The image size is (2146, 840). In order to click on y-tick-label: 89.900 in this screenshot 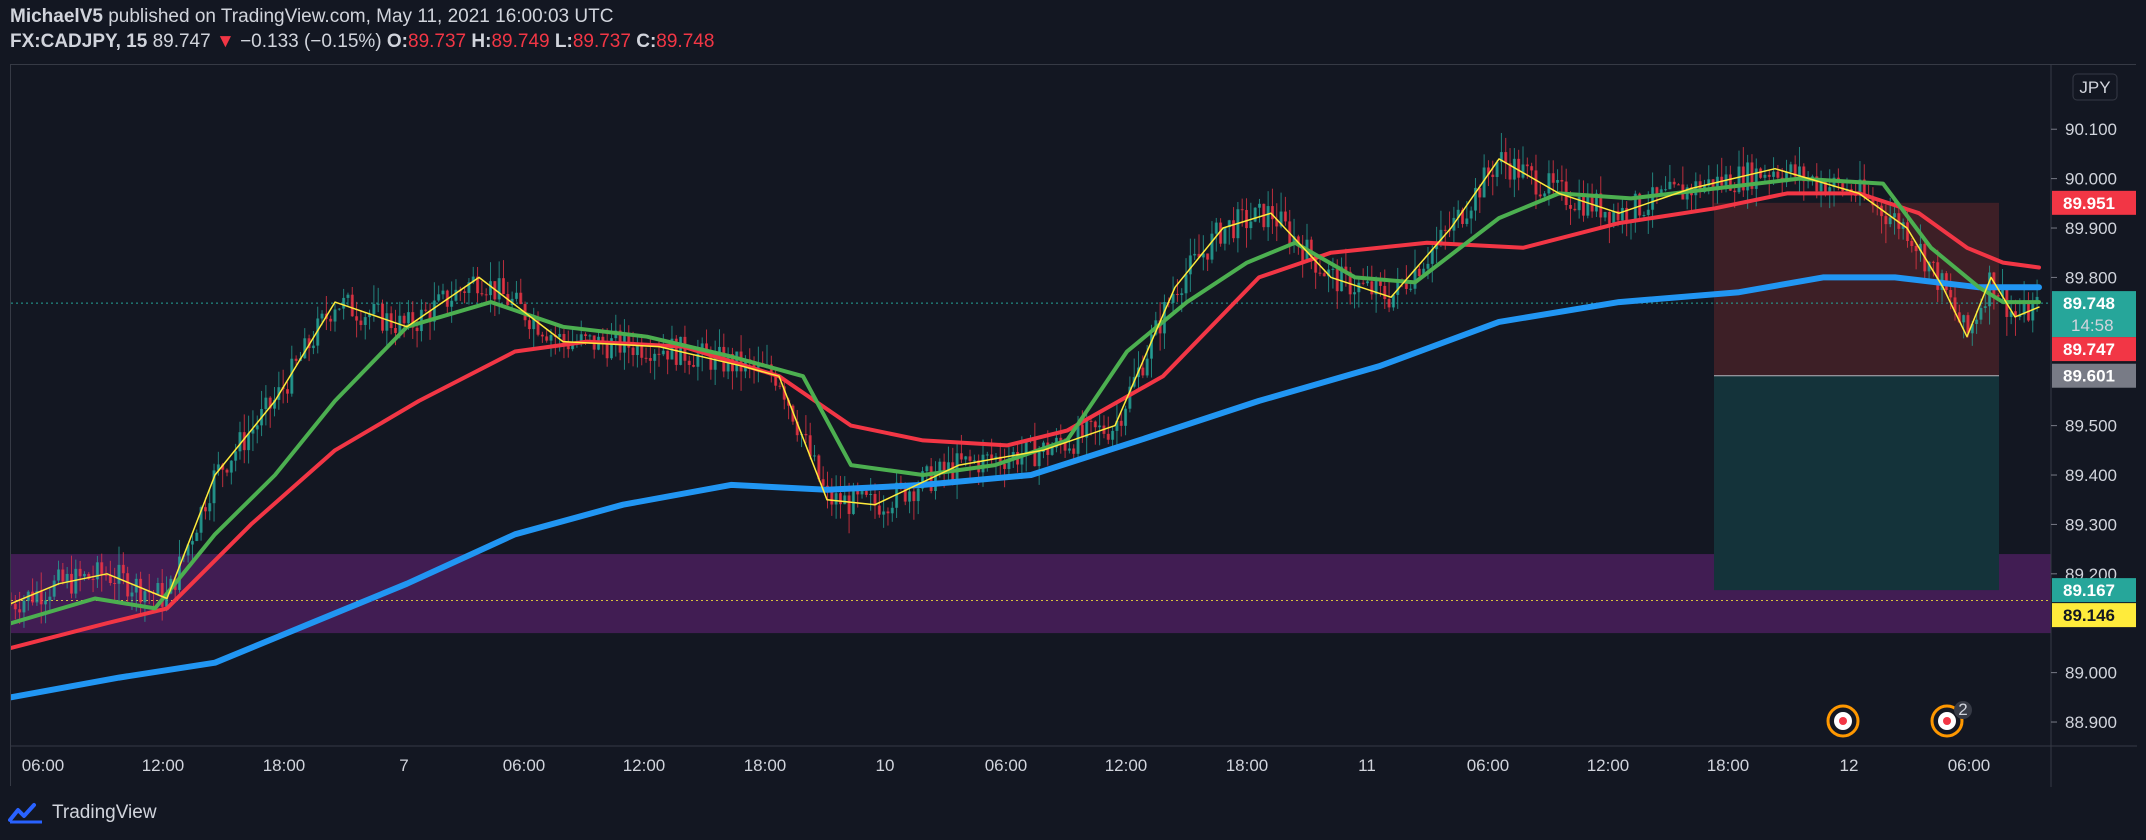, I will do `click(2091, 228)`.